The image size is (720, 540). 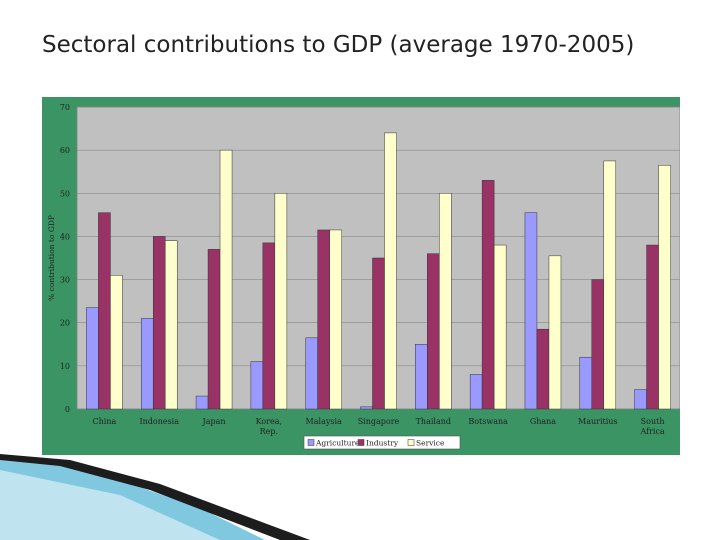 I want to click on x-tick-label: Thailand, so click(x=433, y=421).